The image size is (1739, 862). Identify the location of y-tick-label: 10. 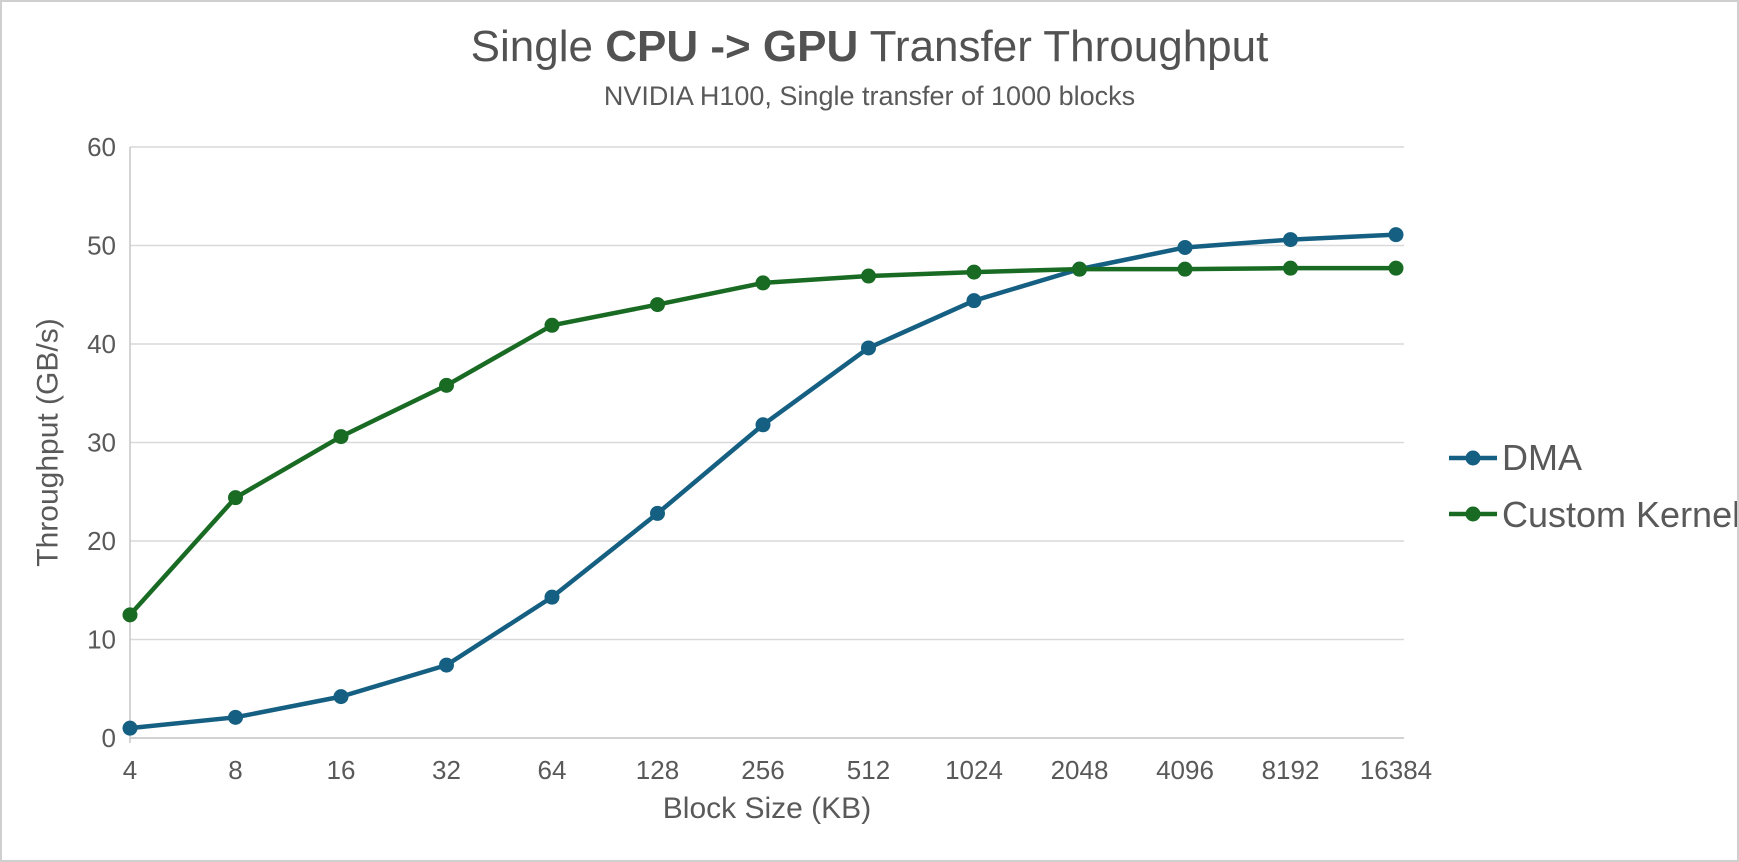
(101, 640).